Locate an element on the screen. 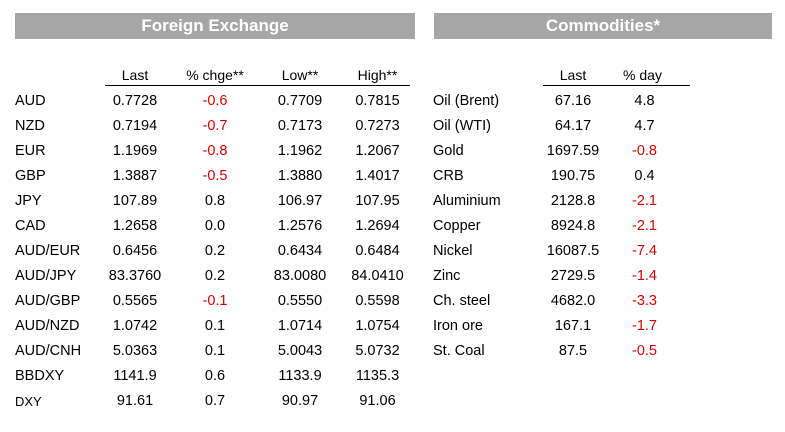  fx-cell-high: 0.7273 is located at coordinates (377, 126).